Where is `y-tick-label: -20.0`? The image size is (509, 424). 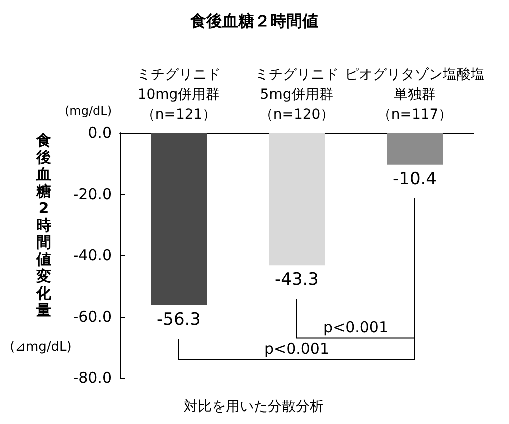
y-tick-label: -20.0 is located at coordinates (92, 194).